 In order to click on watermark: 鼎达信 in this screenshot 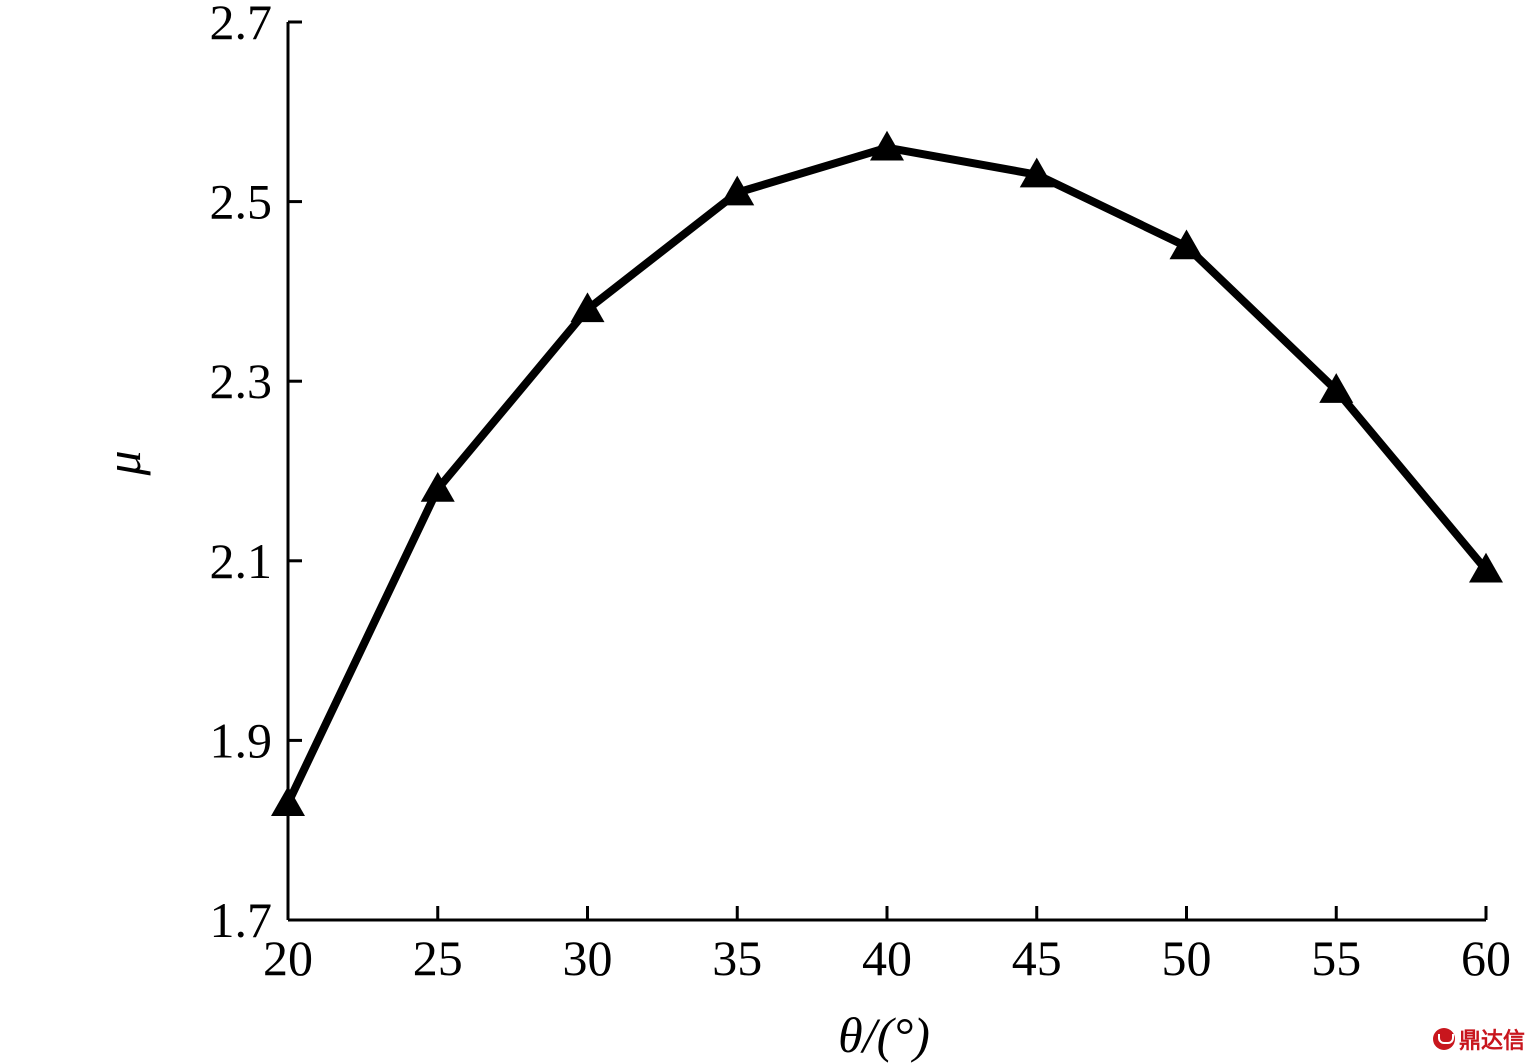, I will do `click(1478, 1039)`.